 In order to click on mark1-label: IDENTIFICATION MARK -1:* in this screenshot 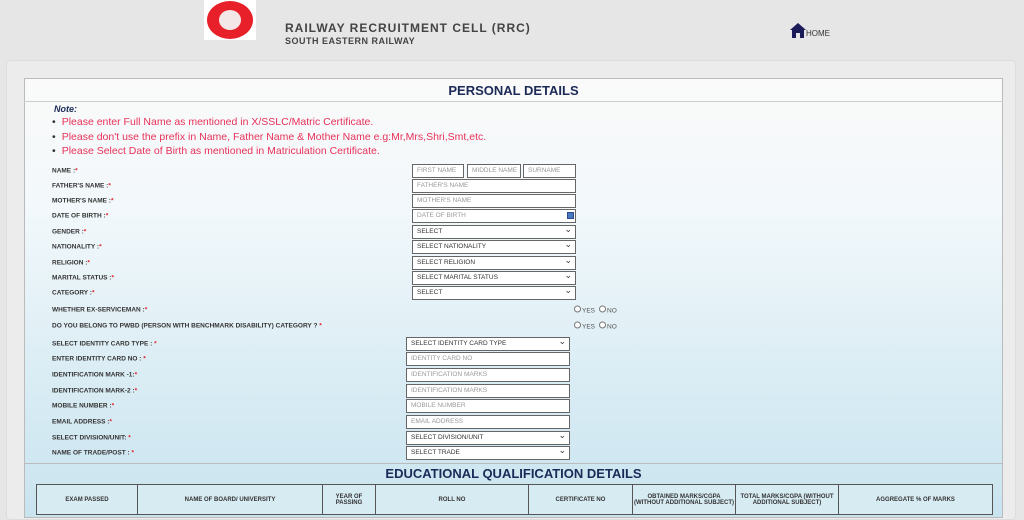, I will do `click(94, 375)`.